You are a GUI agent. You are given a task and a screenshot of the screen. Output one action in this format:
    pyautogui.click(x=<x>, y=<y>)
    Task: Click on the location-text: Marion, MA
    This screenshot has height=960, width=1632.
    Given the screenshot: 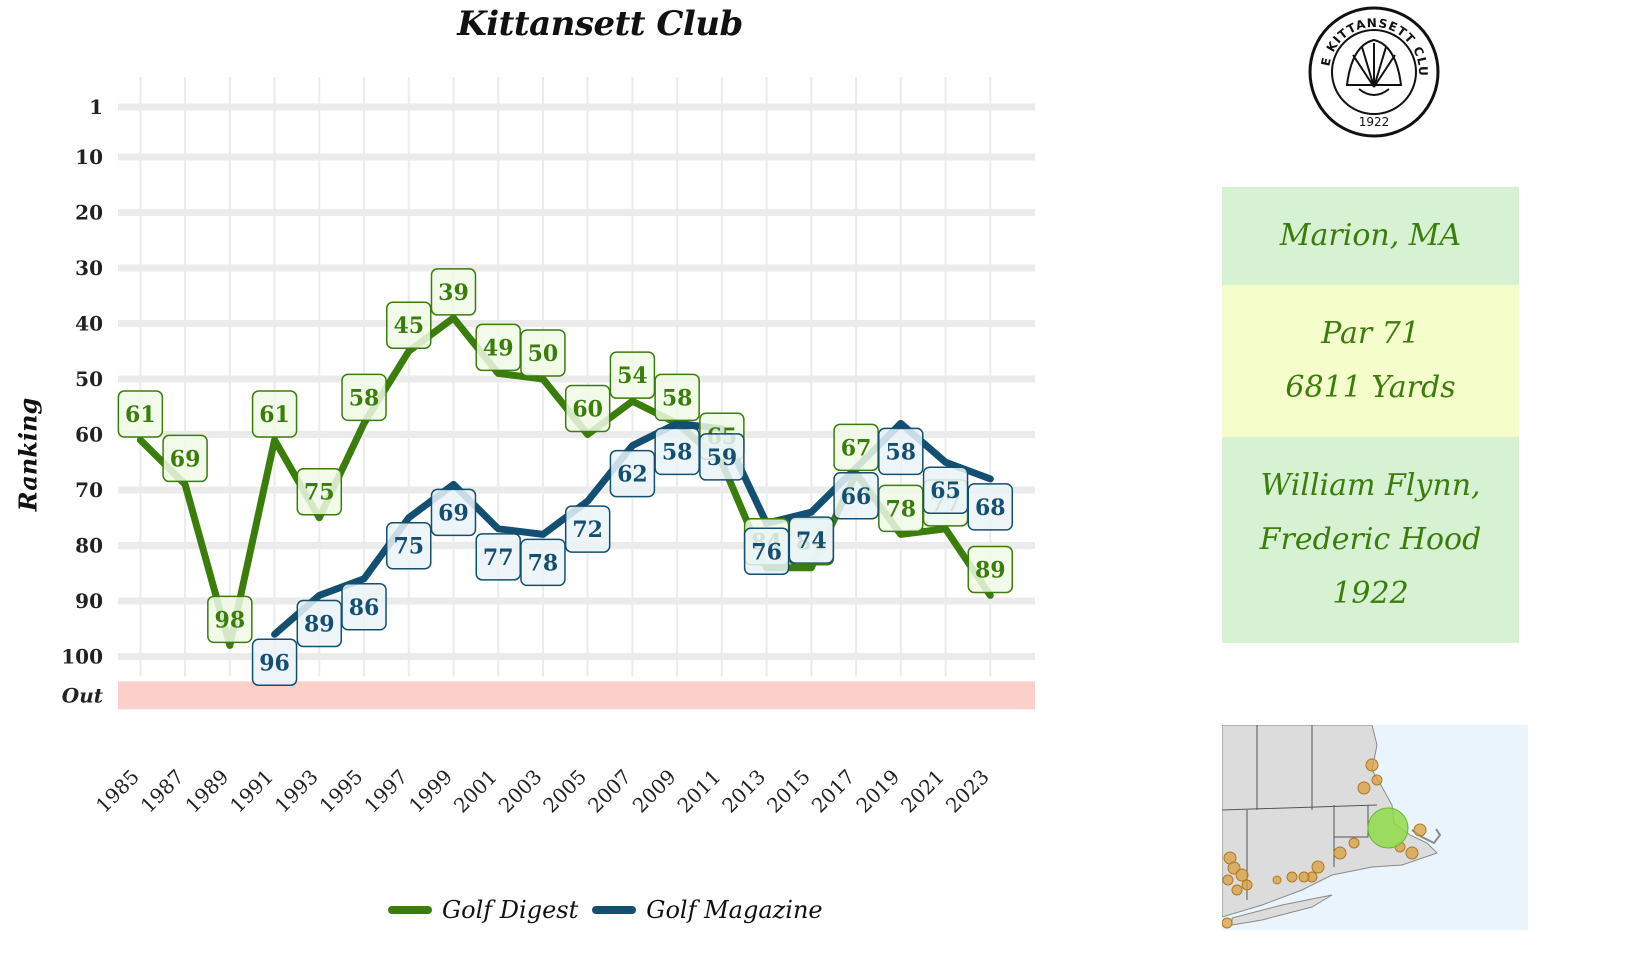 What is the action you would take?
    pyautogui.click(x=1370, y=235)
    